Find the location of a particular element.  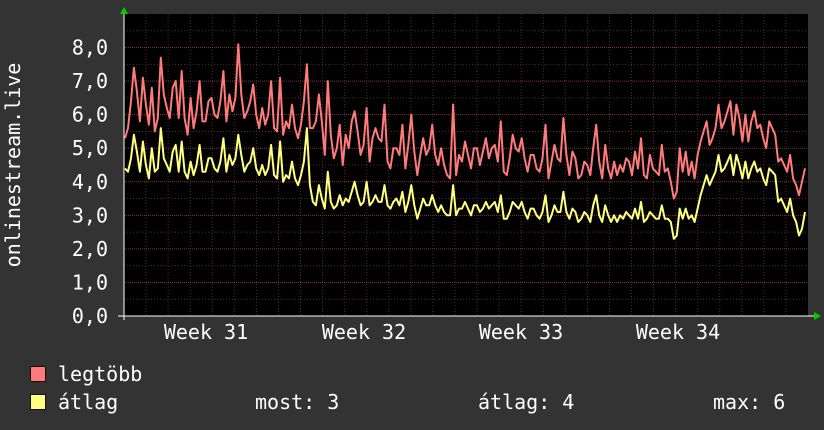

y-tick-label: 6,0 is located at coordinates (90, 115).